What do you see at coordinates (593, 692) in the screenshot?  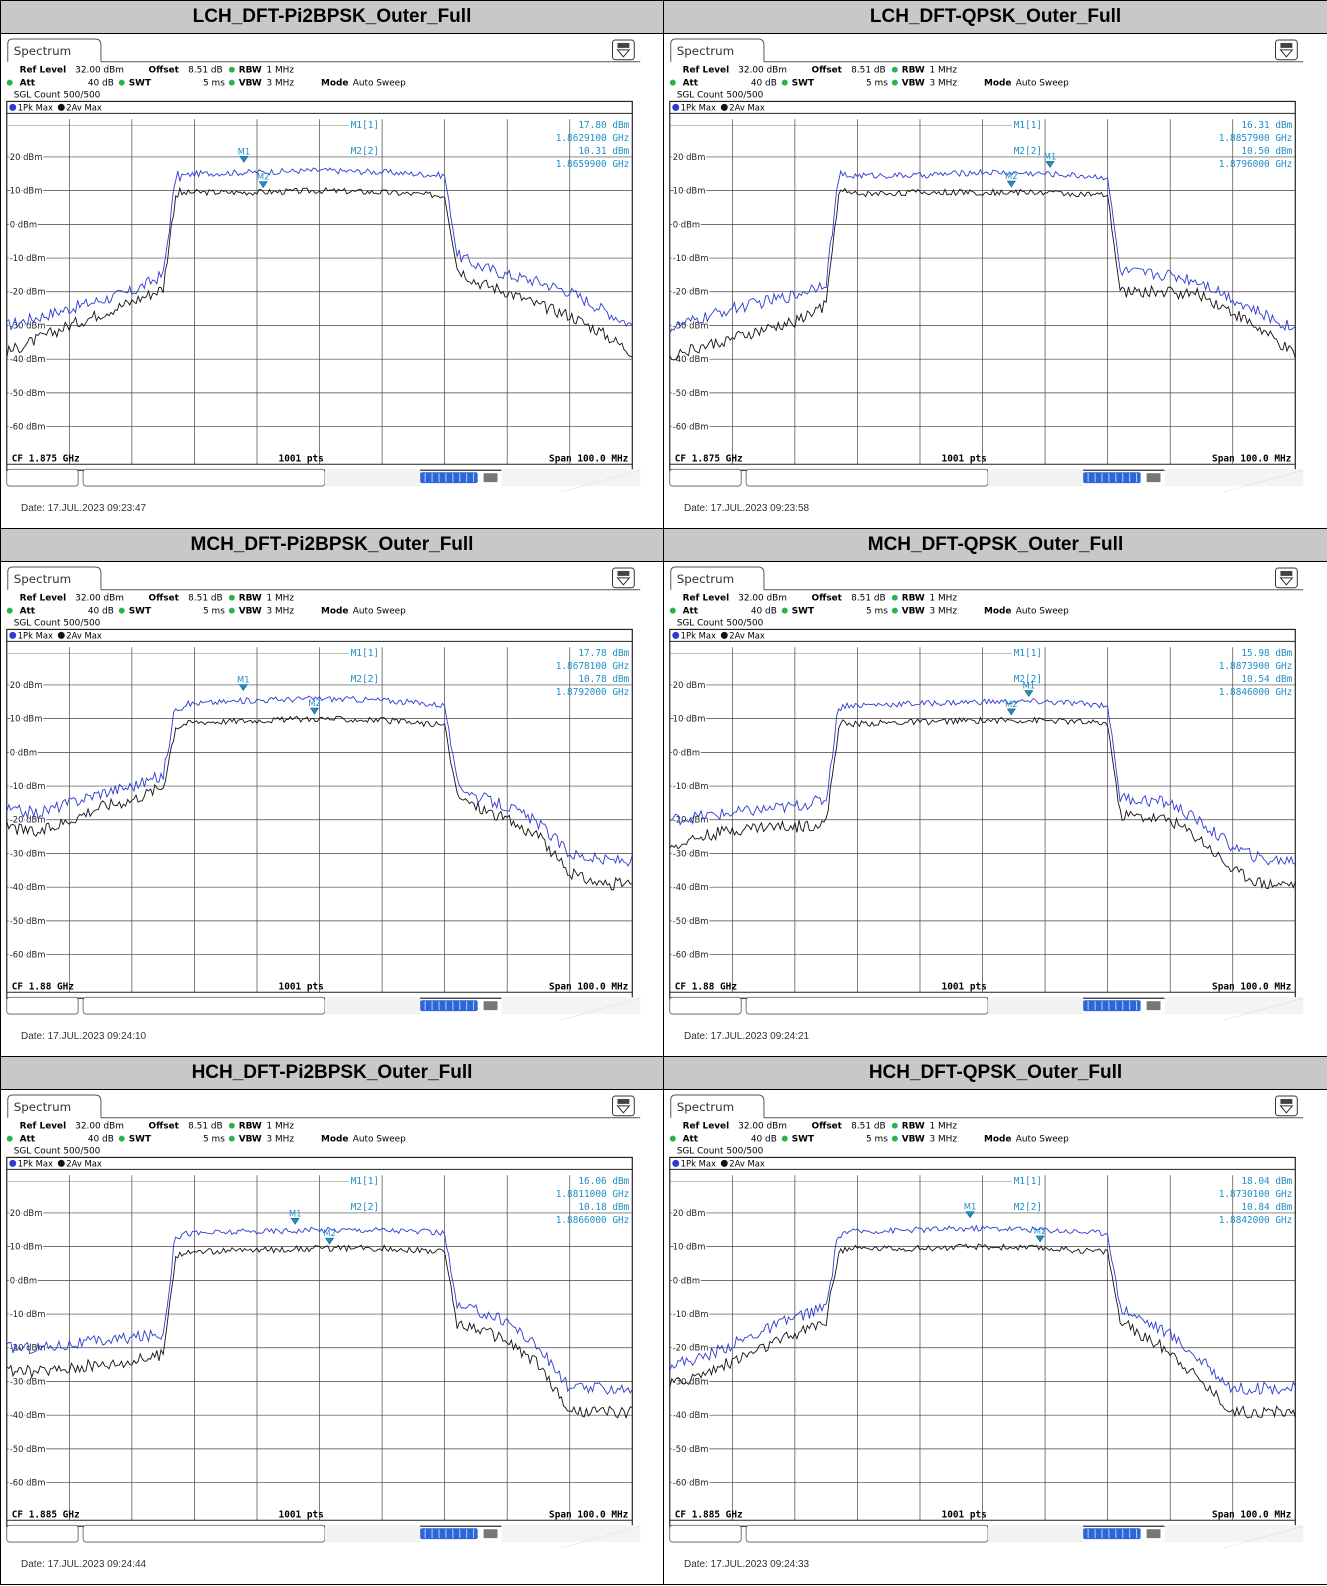 I see `m2-frequency: 1.8792000 GHz` at bounding box center [593, 692].